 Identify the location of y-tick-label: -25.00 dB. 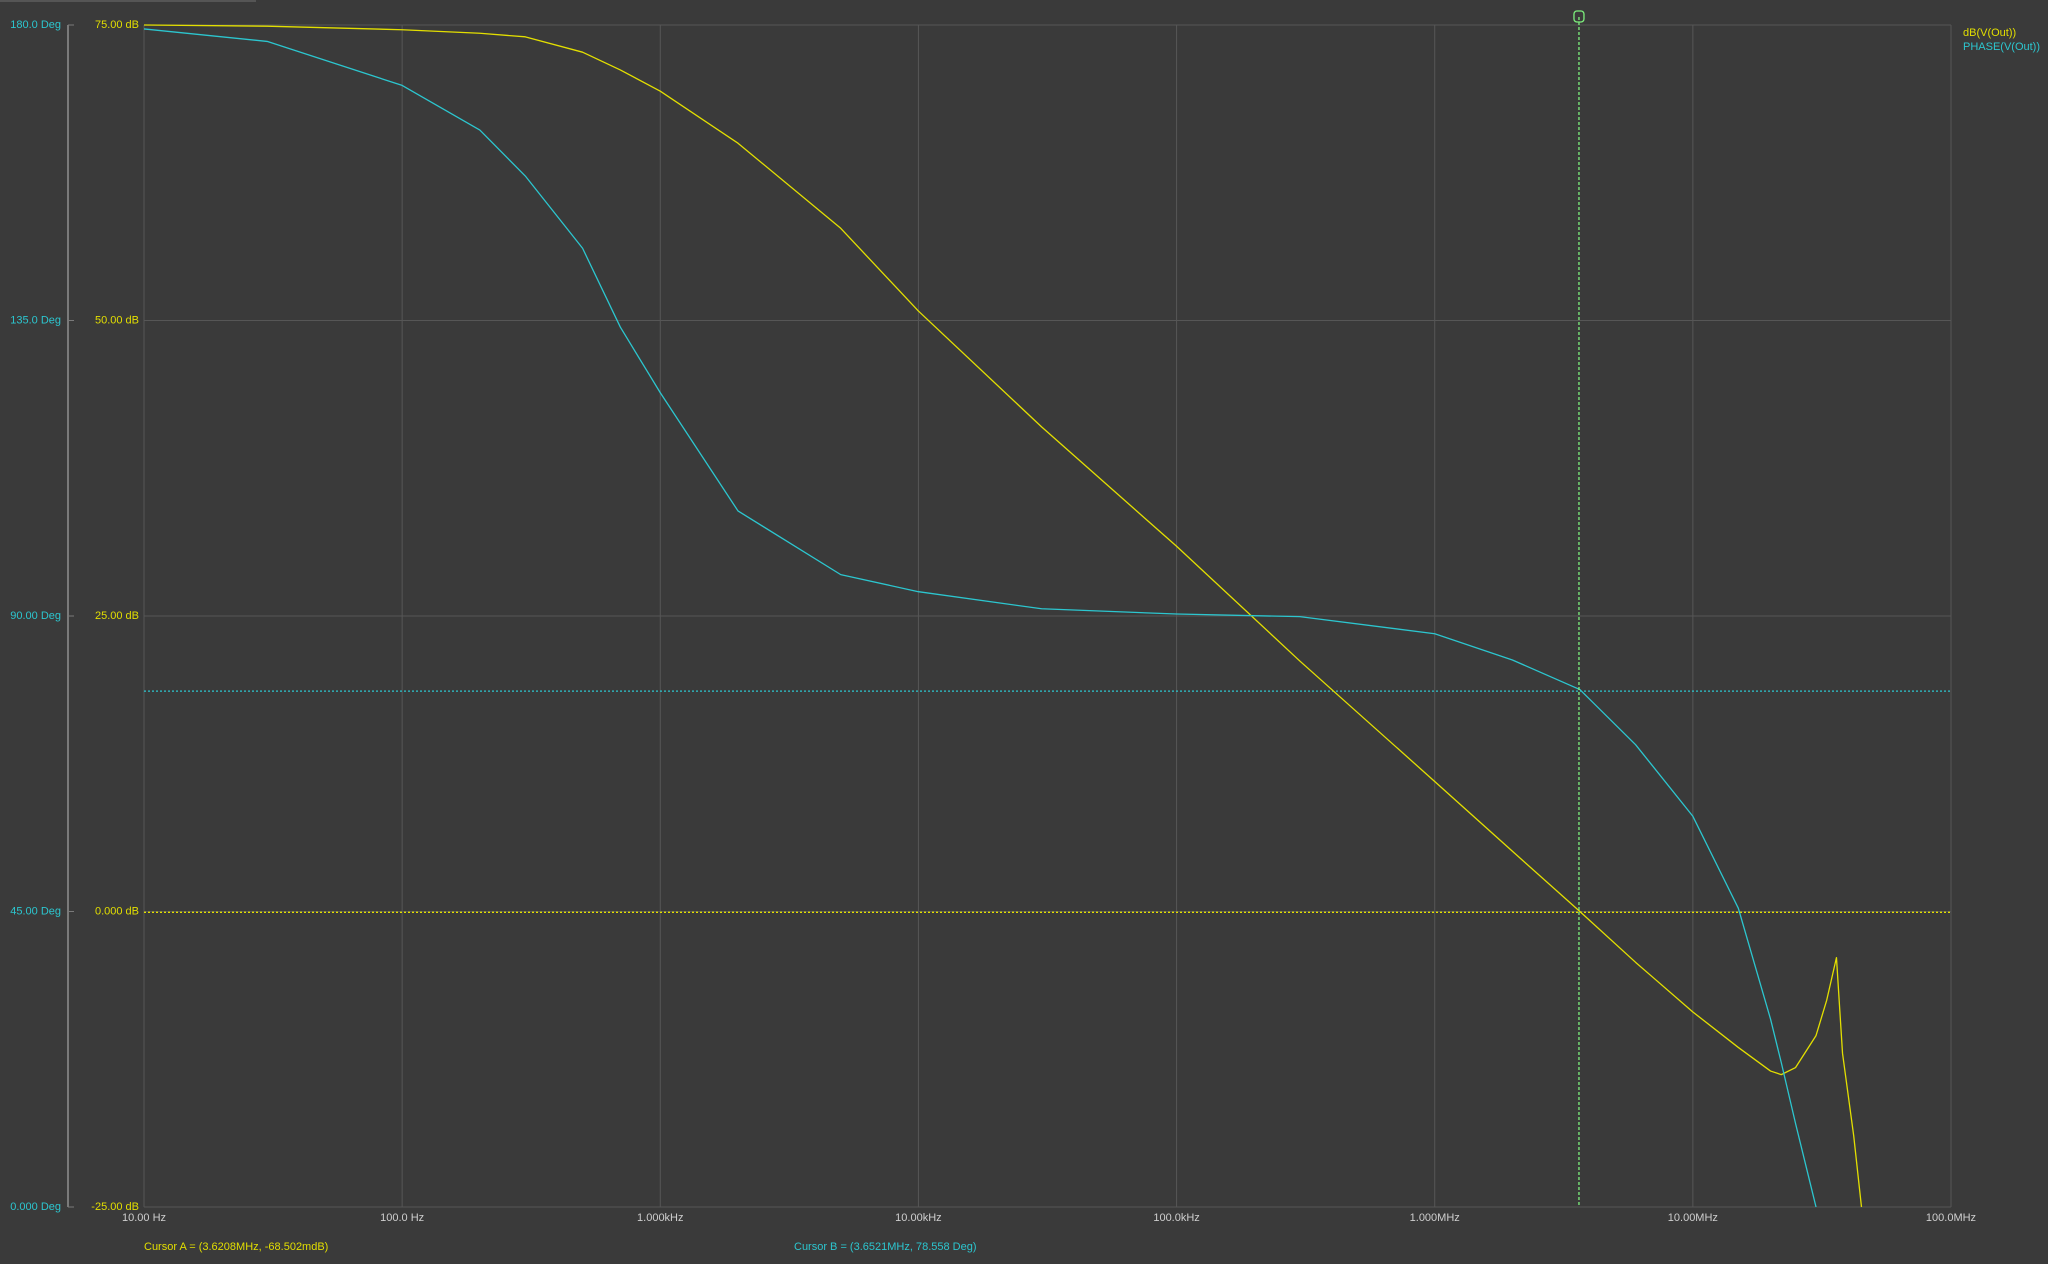
(115, 1207).